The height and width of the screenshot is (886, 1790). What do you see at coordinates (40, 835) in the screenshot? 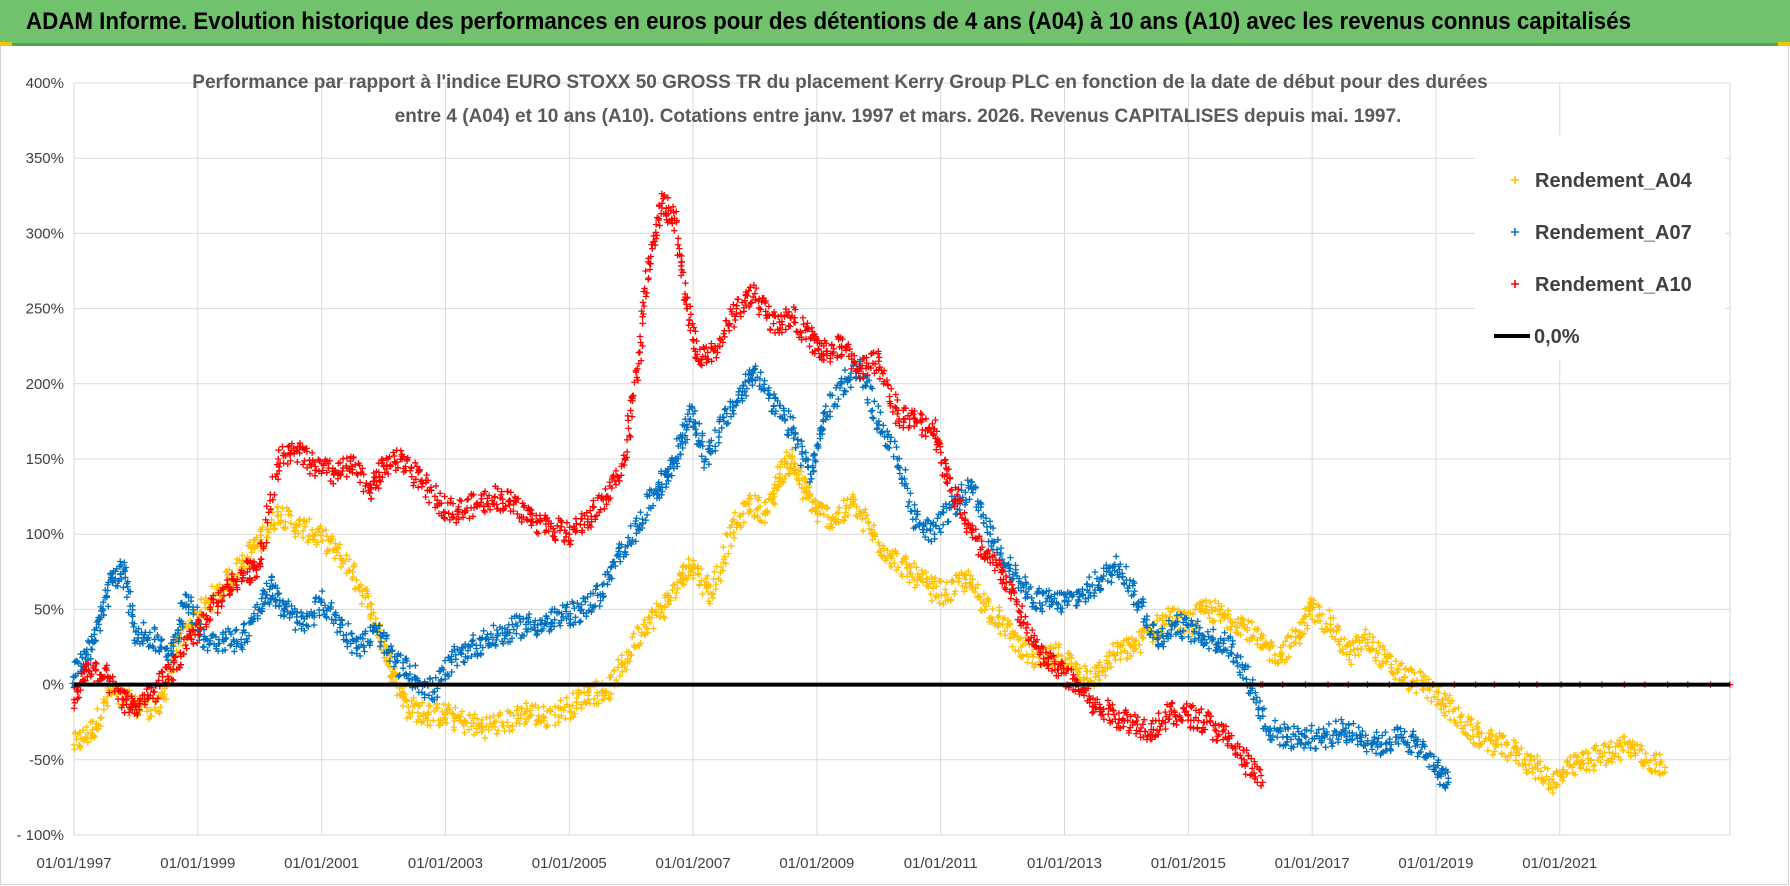
I see `y-tick-label: - 100%` at bounding box center [40, 835].